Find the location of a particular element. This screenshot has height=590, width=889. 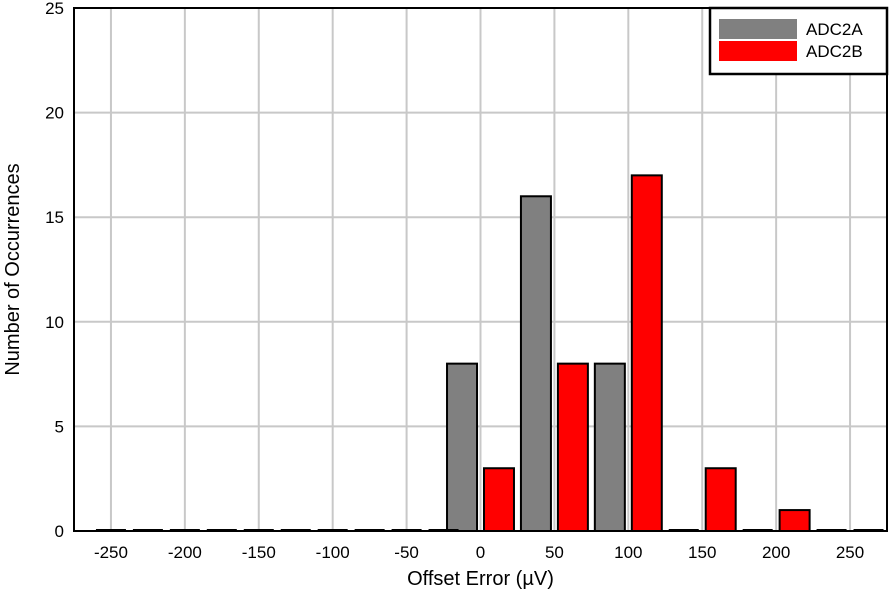

legend: ADC2A ADC2B is located at coordinates (798, 41).